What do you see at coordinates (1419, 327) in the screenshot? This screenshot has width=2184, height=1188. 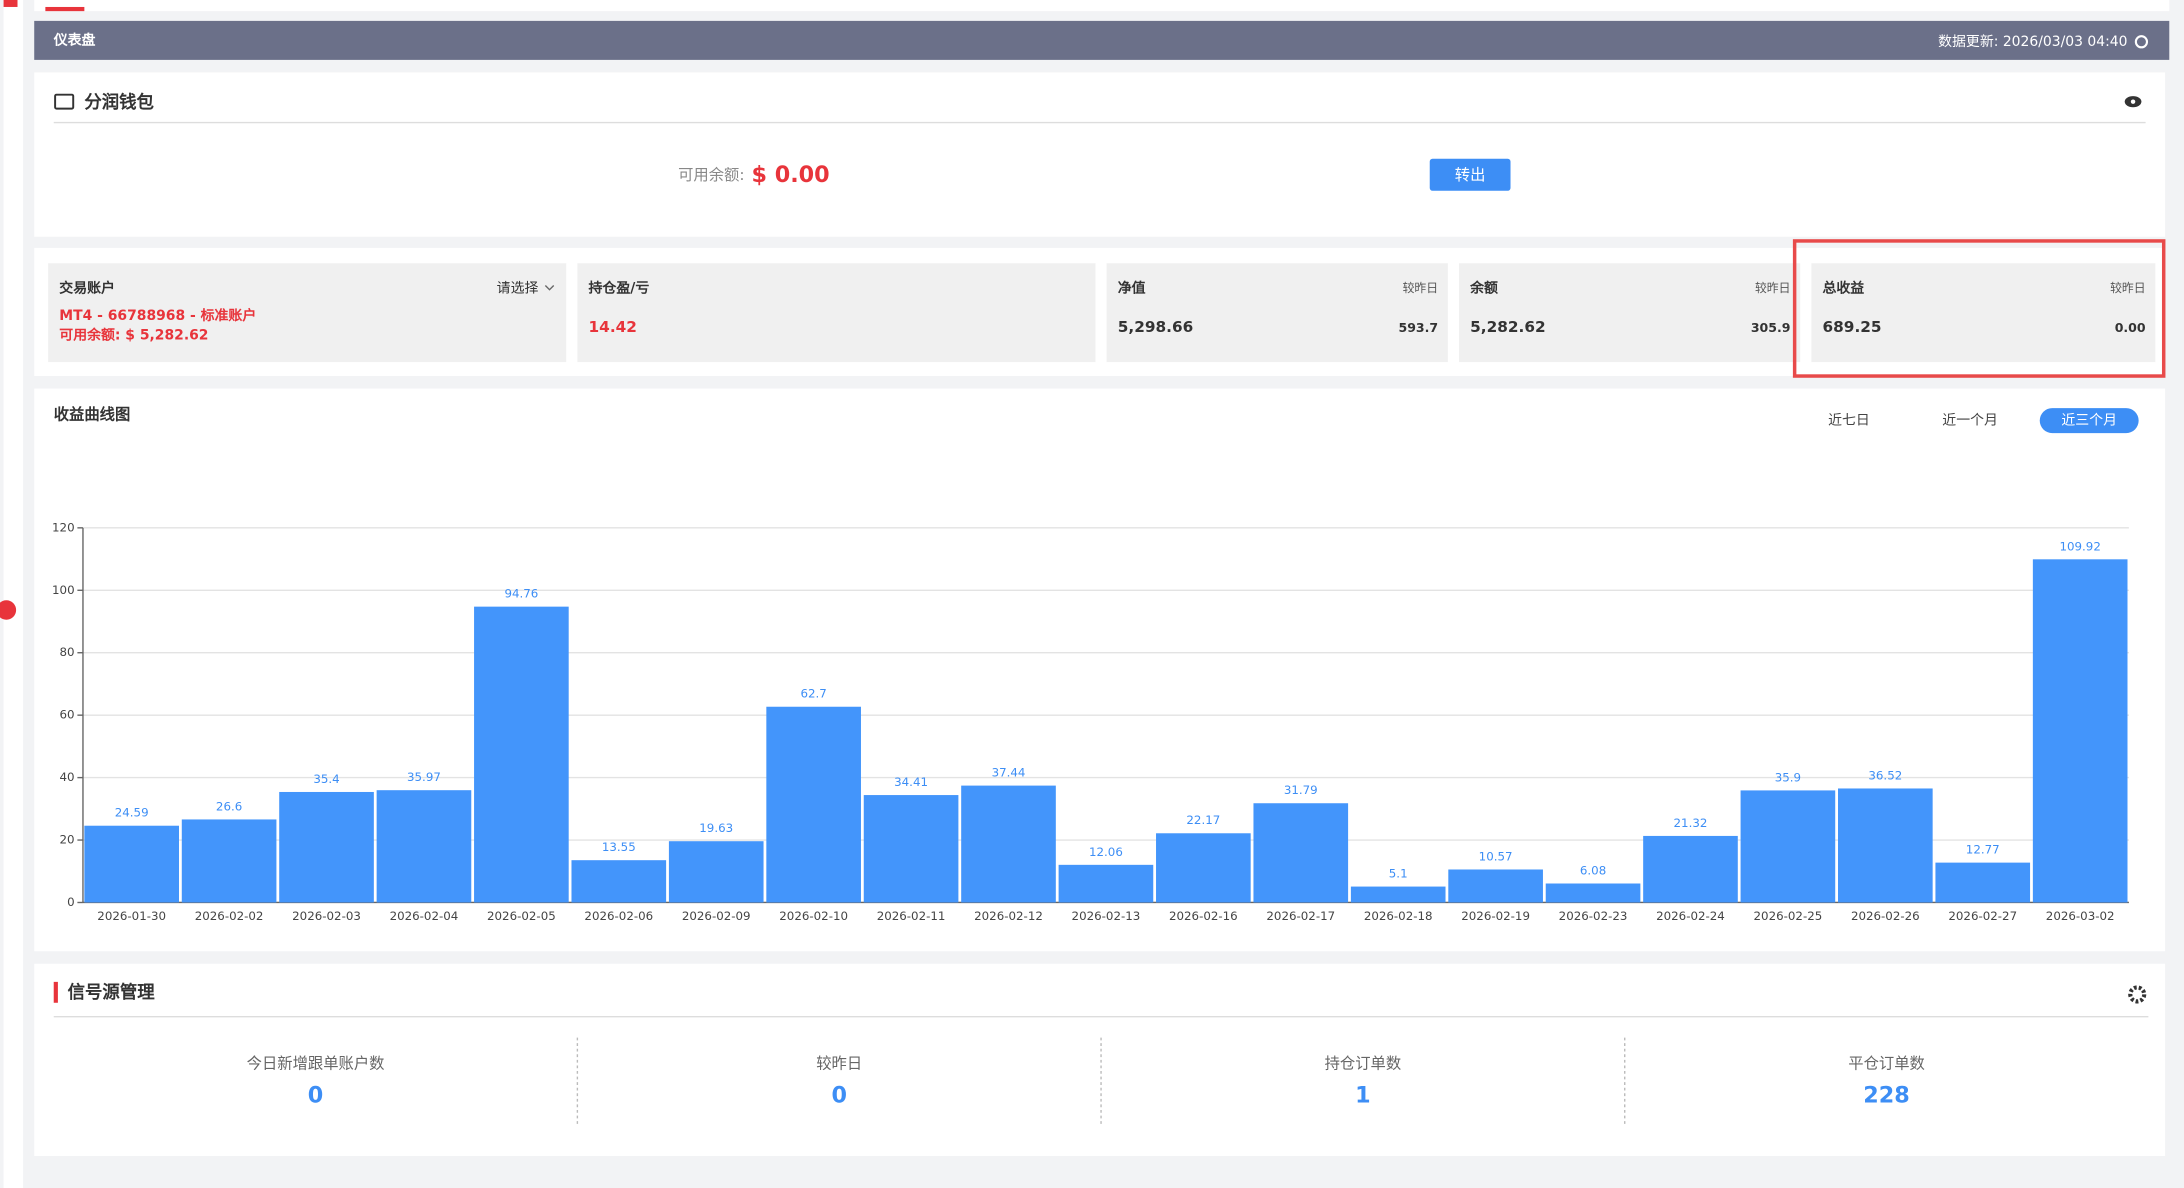 I see `metric-change: 593.7` at bounding box center [1419, 327].